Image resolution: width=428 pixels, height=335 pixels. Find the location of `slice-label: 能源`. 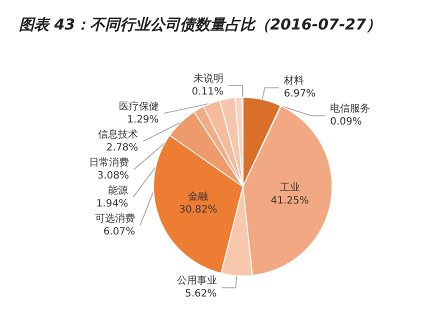

slice-label: 能源 is located at coordinates (118, 190).